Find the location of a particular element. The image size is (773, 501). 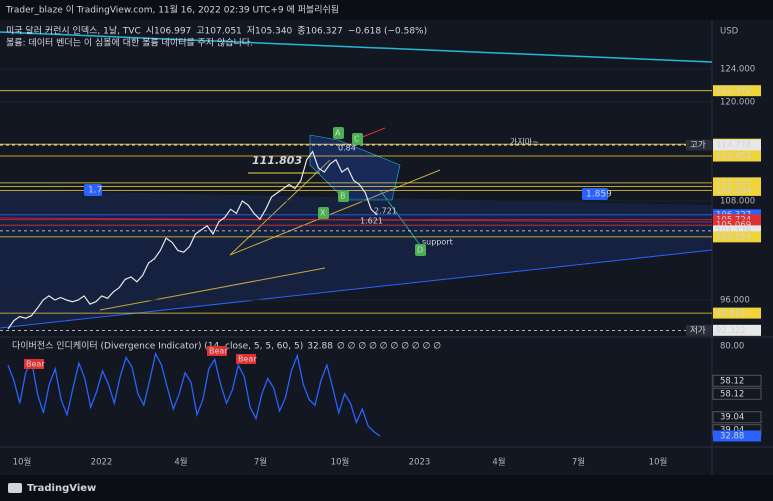

price-tick: 120.000 is located at coordinates (737, 103).